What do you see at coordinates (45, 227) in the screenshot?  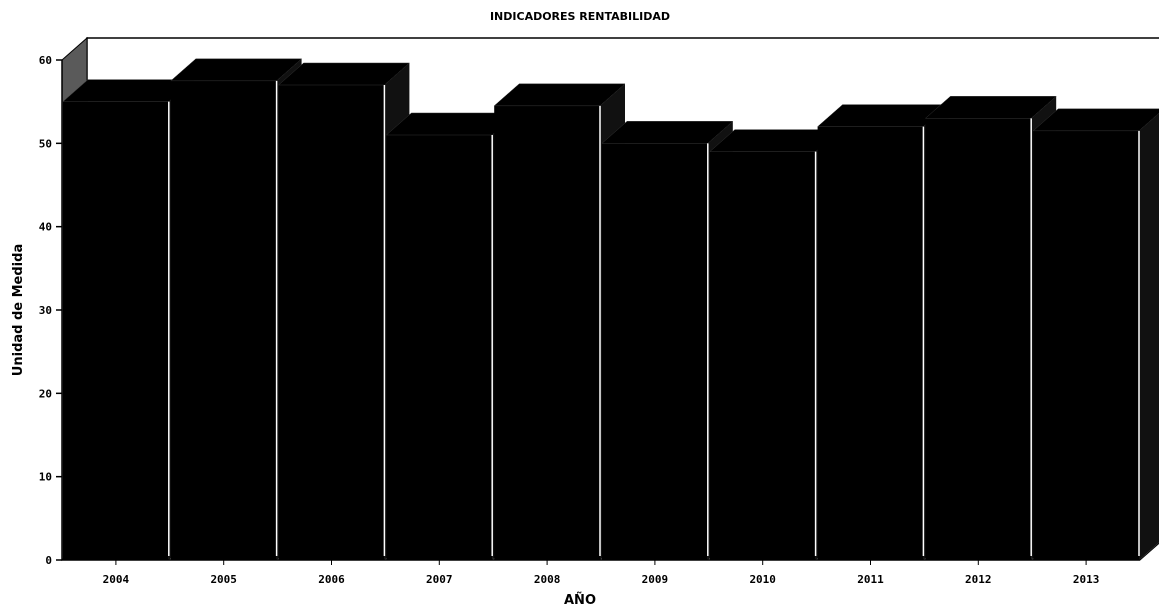 I see `y-tick-label: 40` at bounding box center [45, 227].